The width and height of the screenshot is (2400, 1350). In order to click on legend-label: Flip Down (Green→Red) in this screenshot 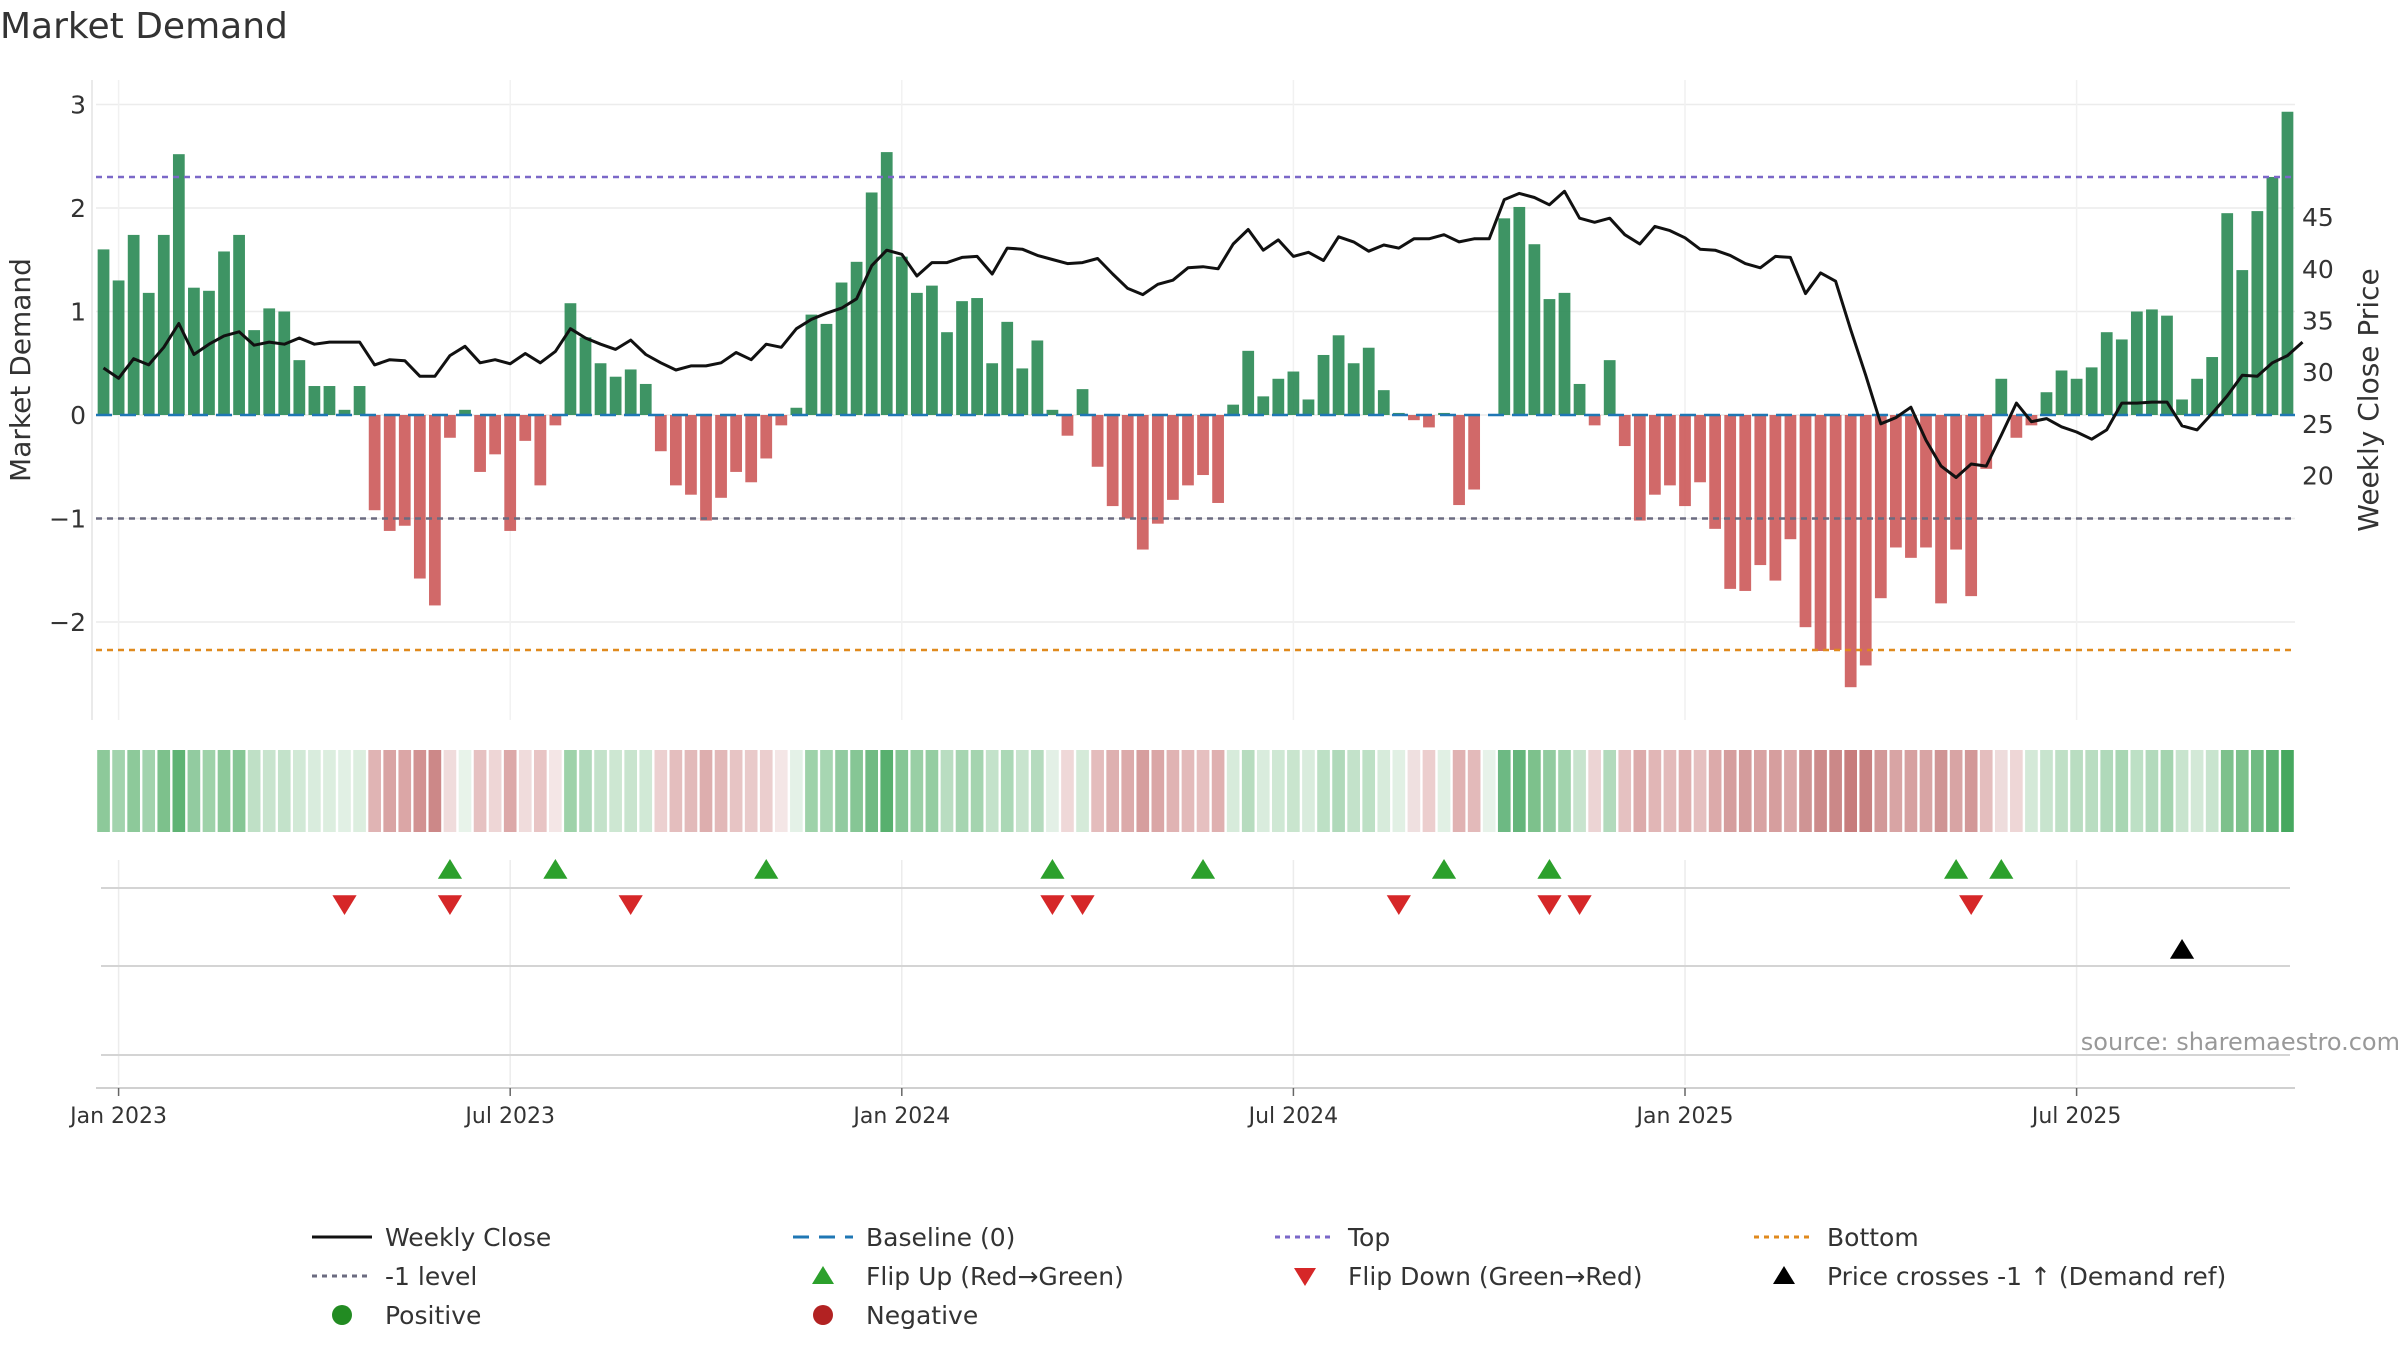, I will do `click(1495, 1276)`.